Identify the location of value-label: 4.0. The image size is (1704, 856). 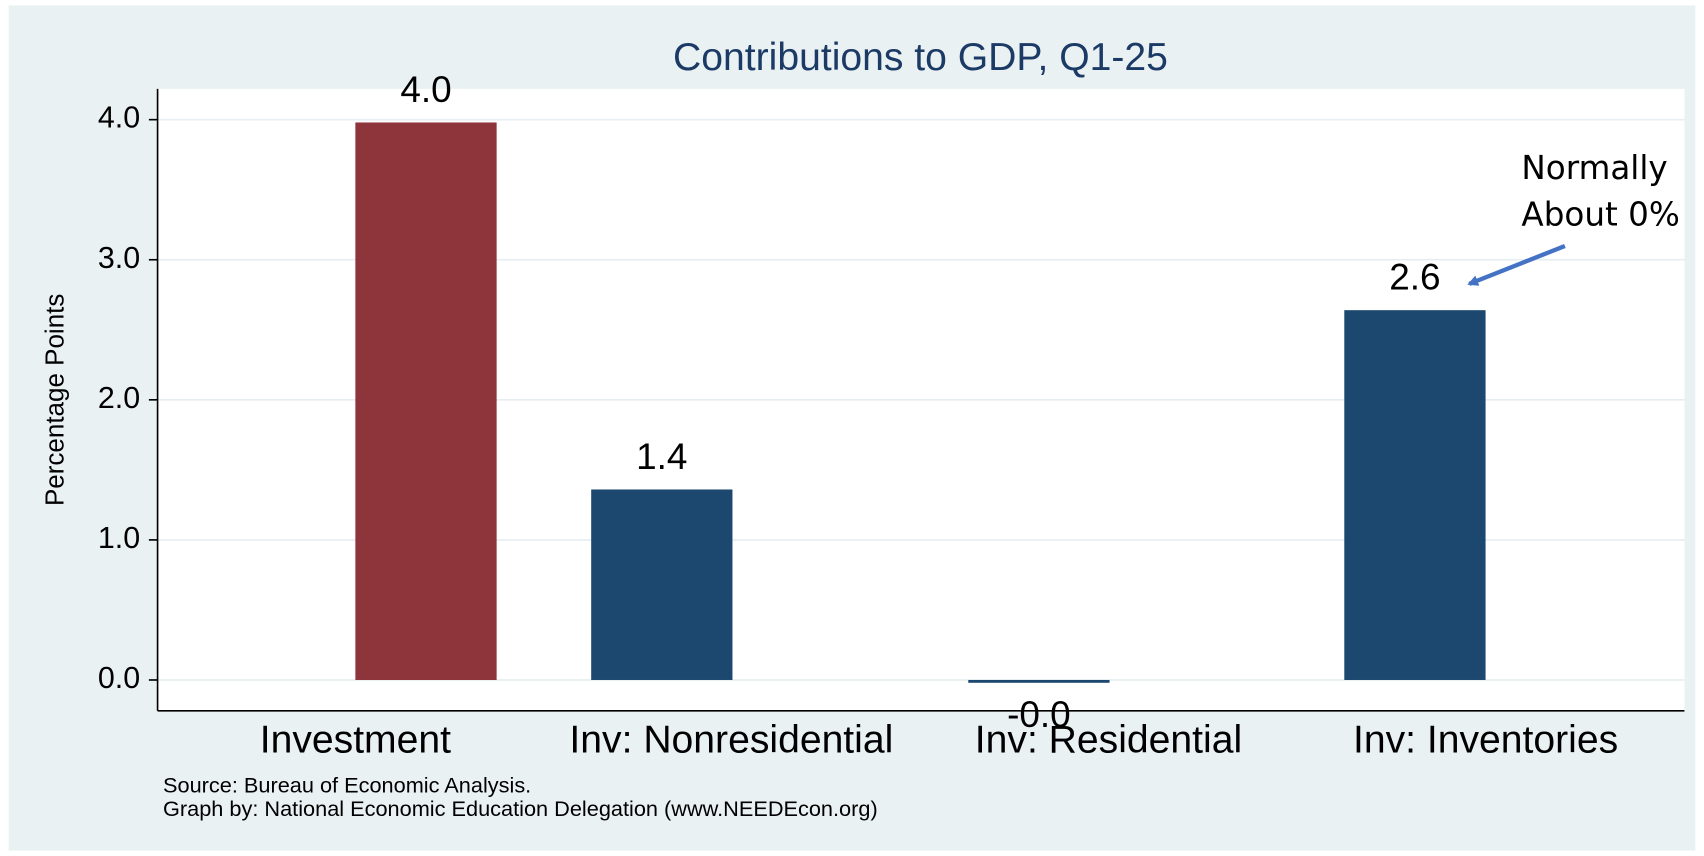
(425, 89).